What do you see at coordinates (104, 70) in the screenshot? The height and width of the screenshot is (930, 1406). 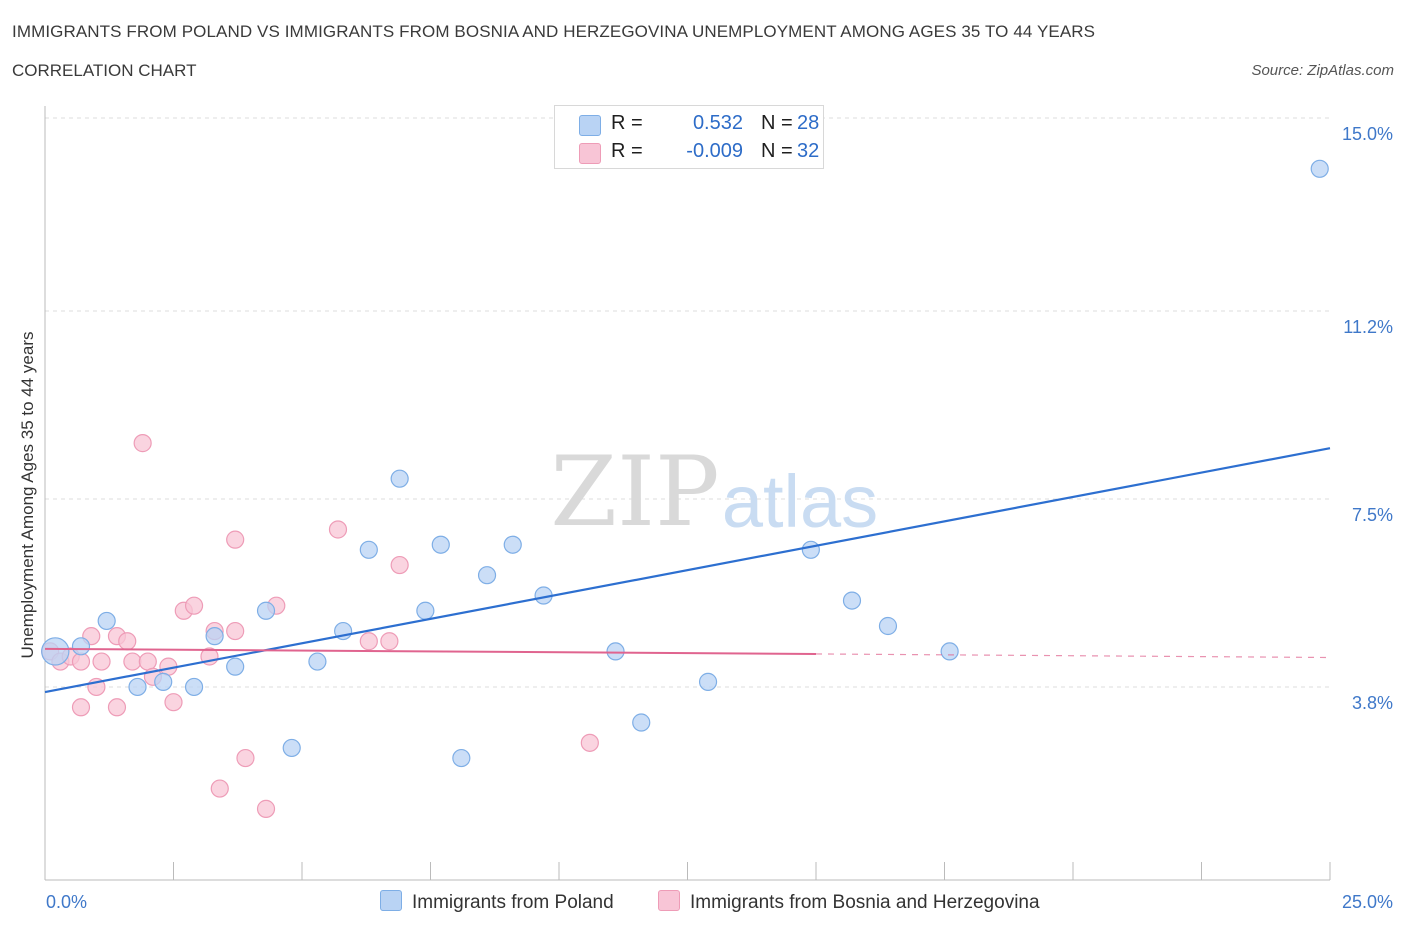 I see `chart-subtitle: CORRELATION CHART` at bounding box center [104, 70].